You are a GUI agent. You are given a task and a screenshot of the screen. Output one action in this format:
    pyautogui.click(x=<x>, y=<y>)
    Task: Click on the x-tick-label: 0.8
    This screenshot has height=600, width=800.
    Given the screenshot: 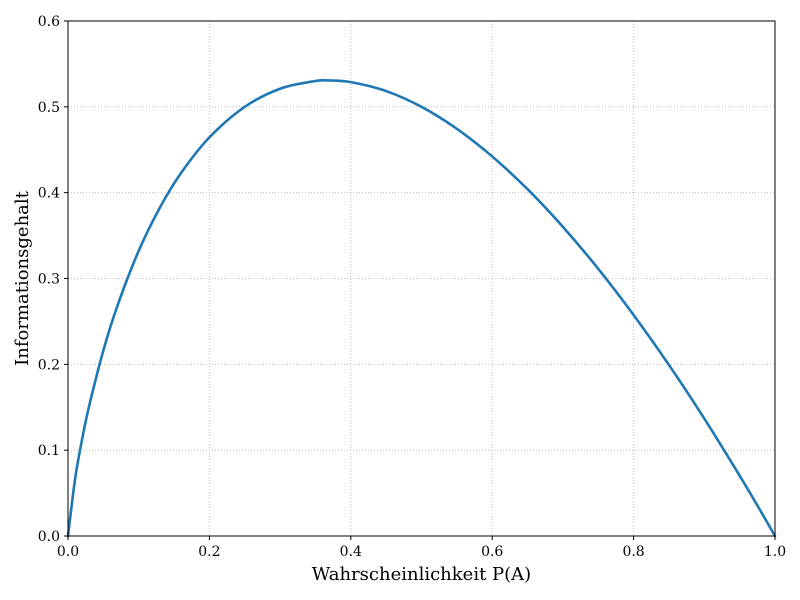 What is the action you would take?
    pyautogui.click(x=633, y=552)
    